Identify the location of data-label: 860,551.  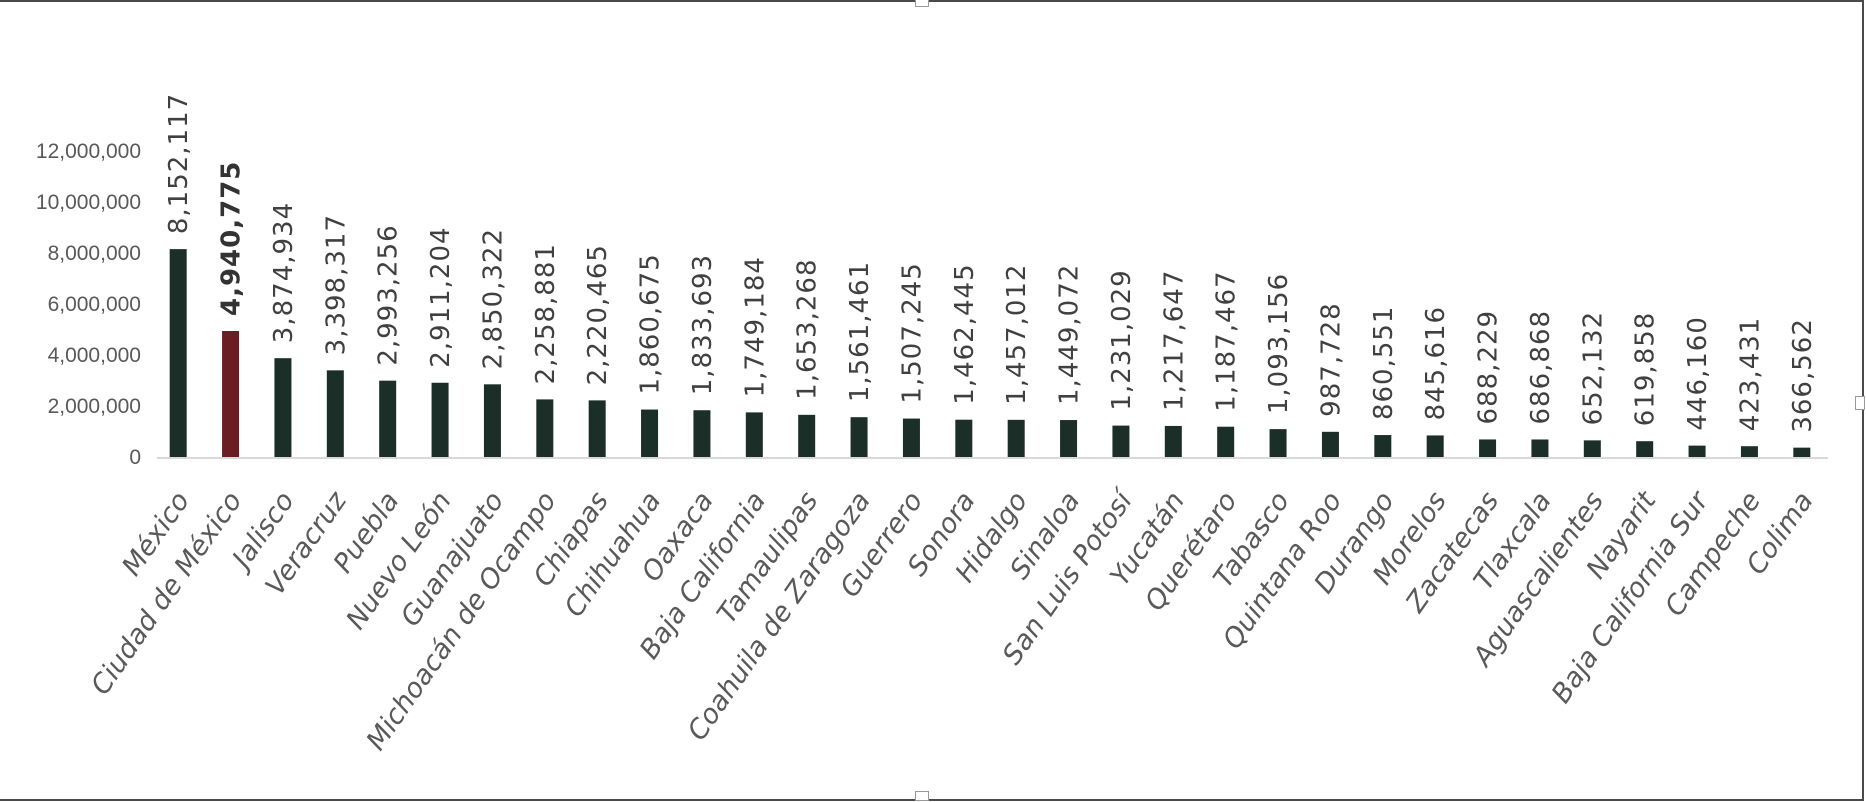
(1384, 363).